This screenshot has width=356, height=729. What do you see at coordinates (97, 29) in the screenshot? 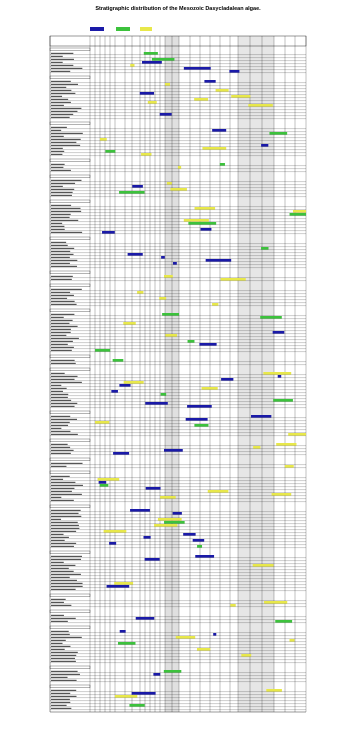
I see `legend-swatch` at bounding box center [97, 29].